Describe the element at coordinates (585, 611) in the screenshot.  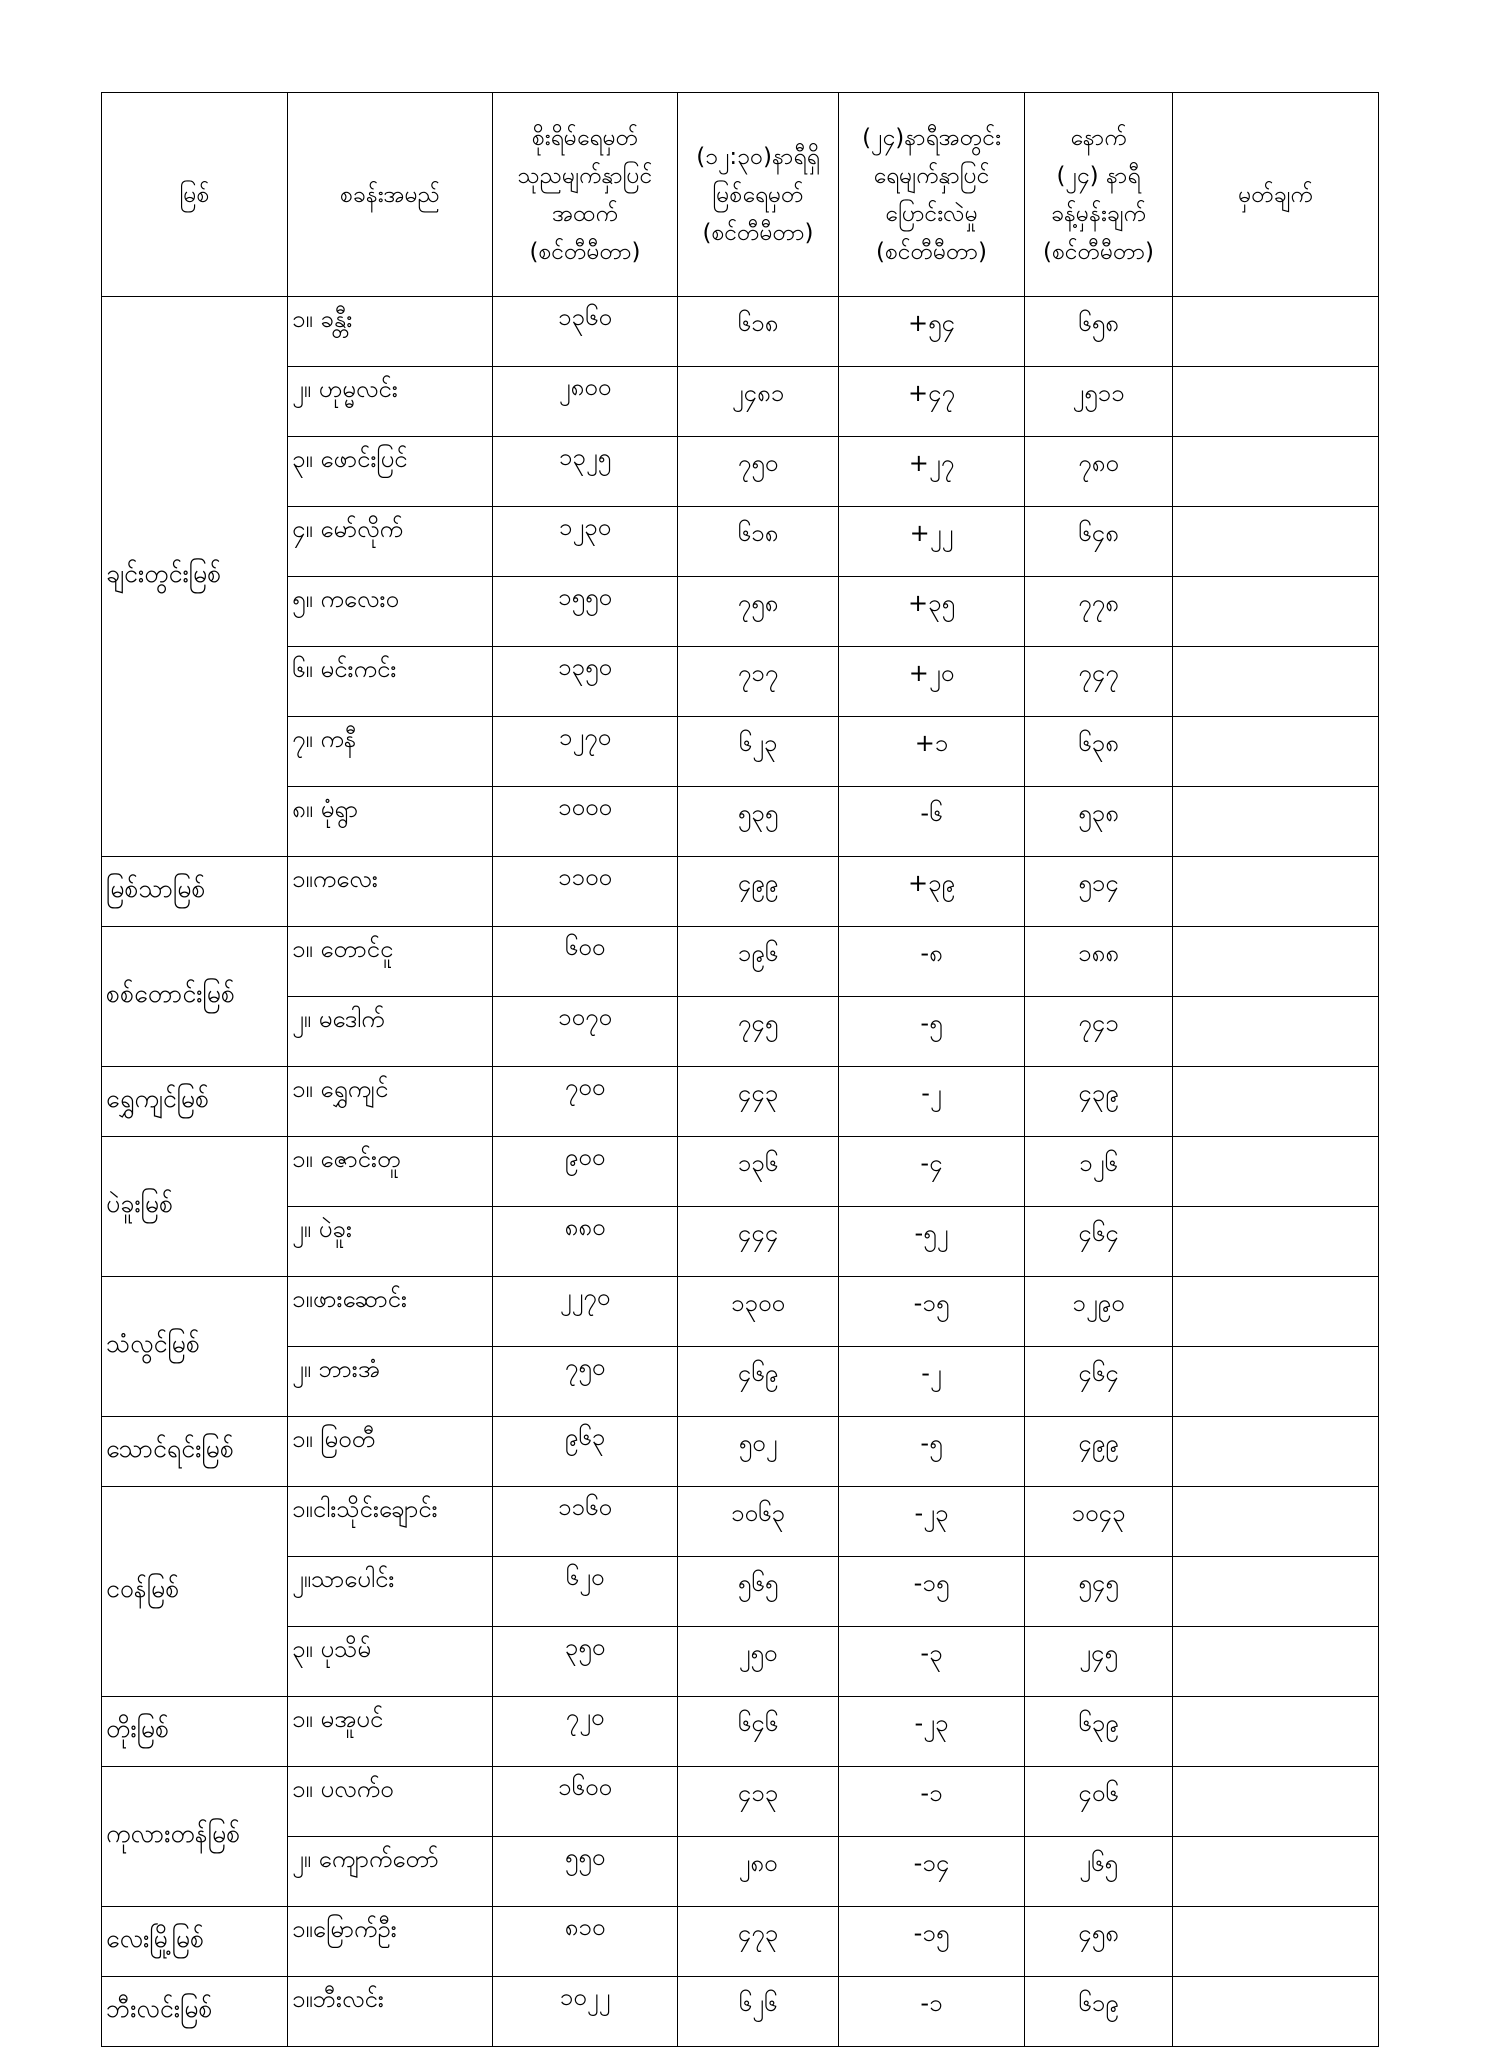
I see `danger-level: ၁၅၅၀` at that location.